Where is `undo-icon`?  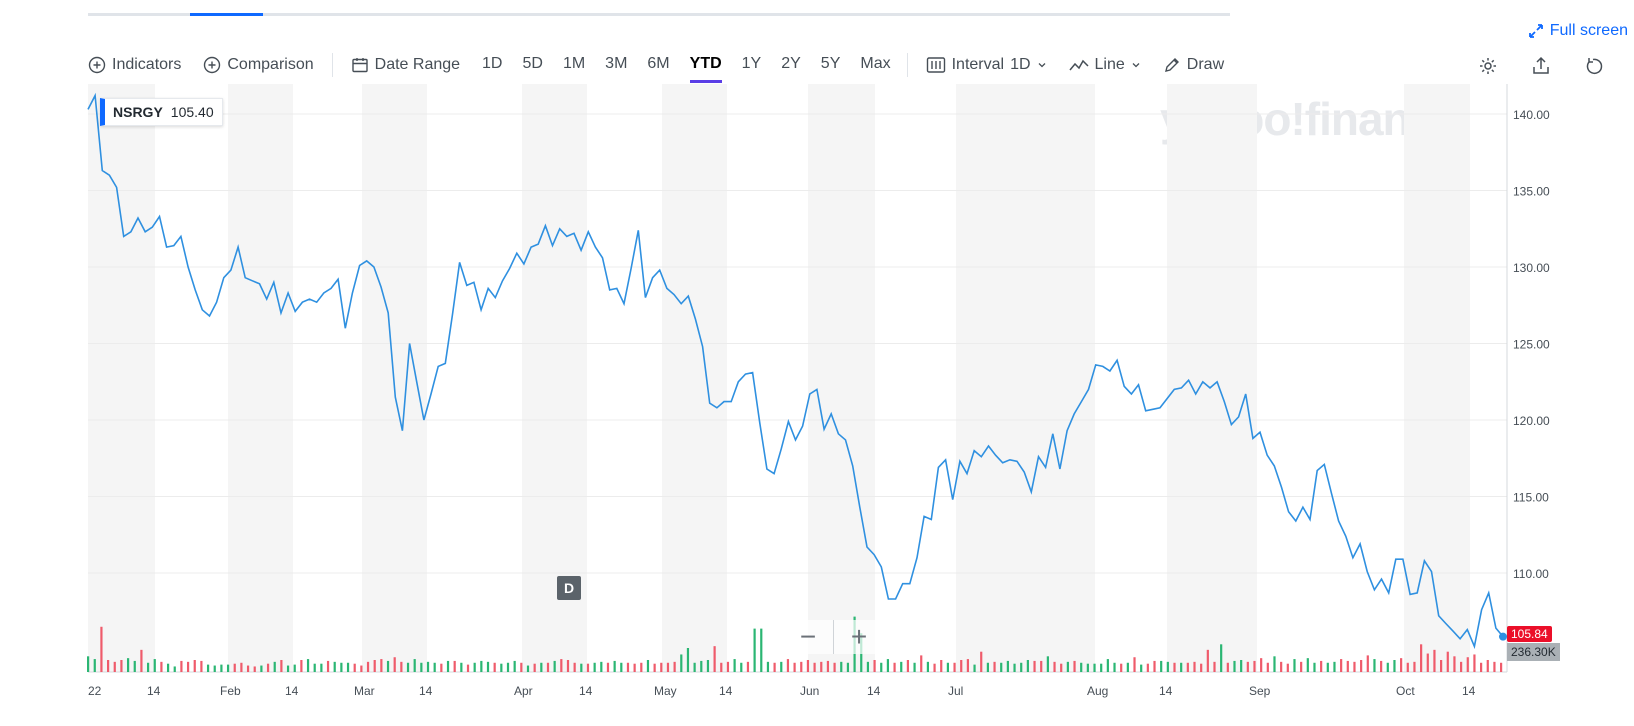
undo-icon is located at coordinates (1594, 66).